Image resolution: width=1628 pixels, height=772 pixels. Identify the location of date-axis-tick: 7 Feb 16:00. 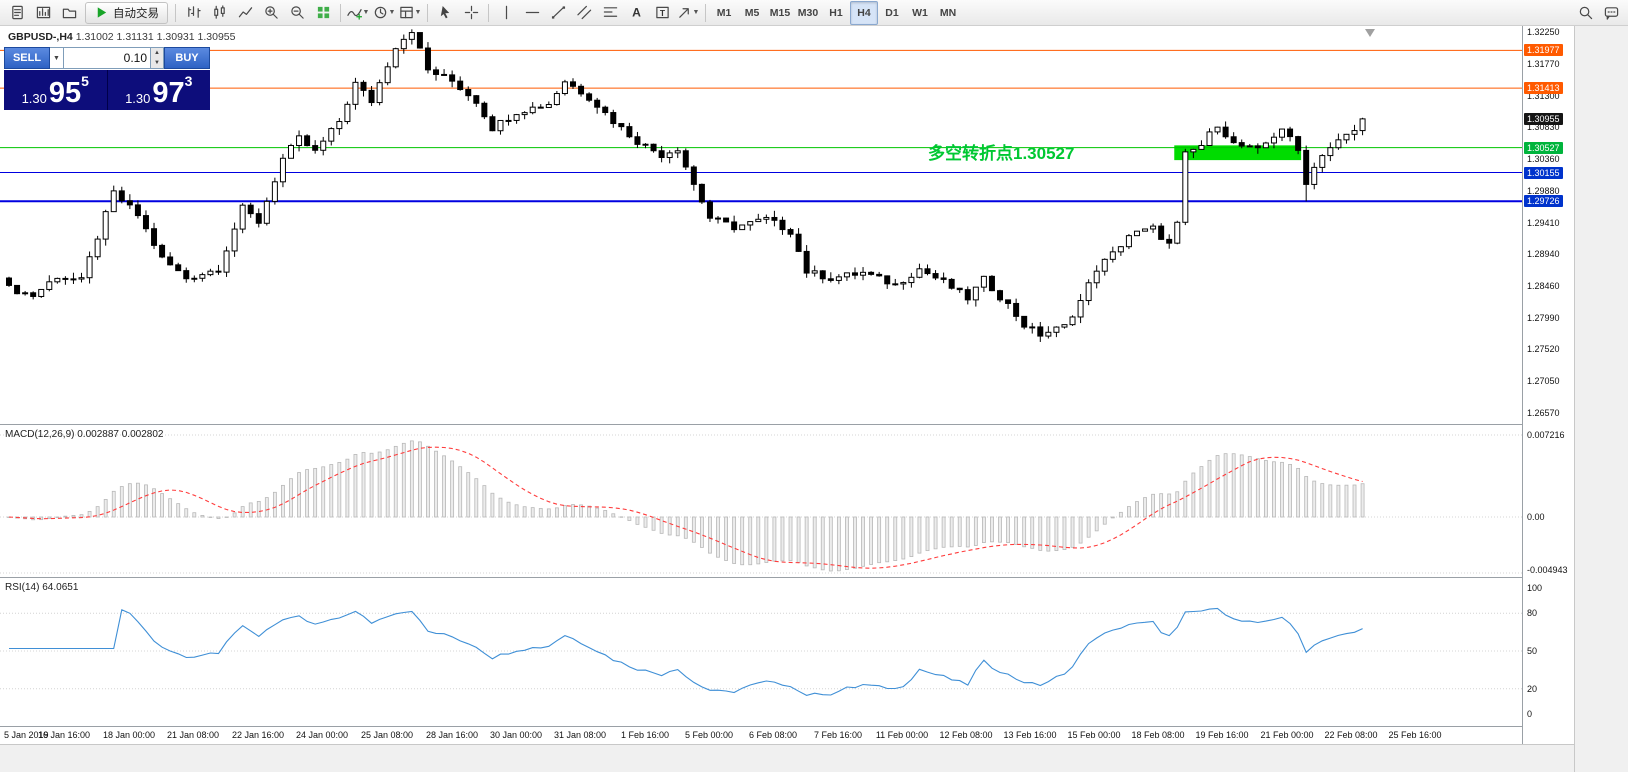
(838, 735).